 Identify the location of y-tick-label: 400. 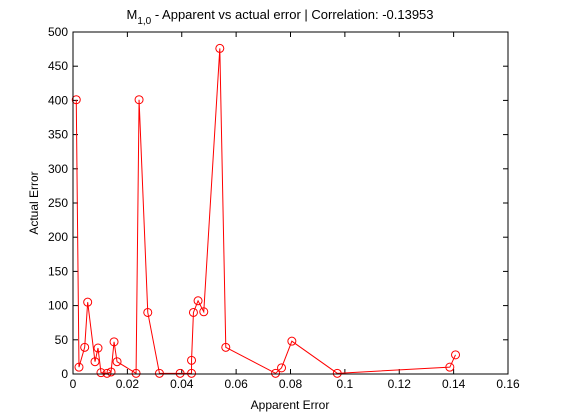
(58, 100).